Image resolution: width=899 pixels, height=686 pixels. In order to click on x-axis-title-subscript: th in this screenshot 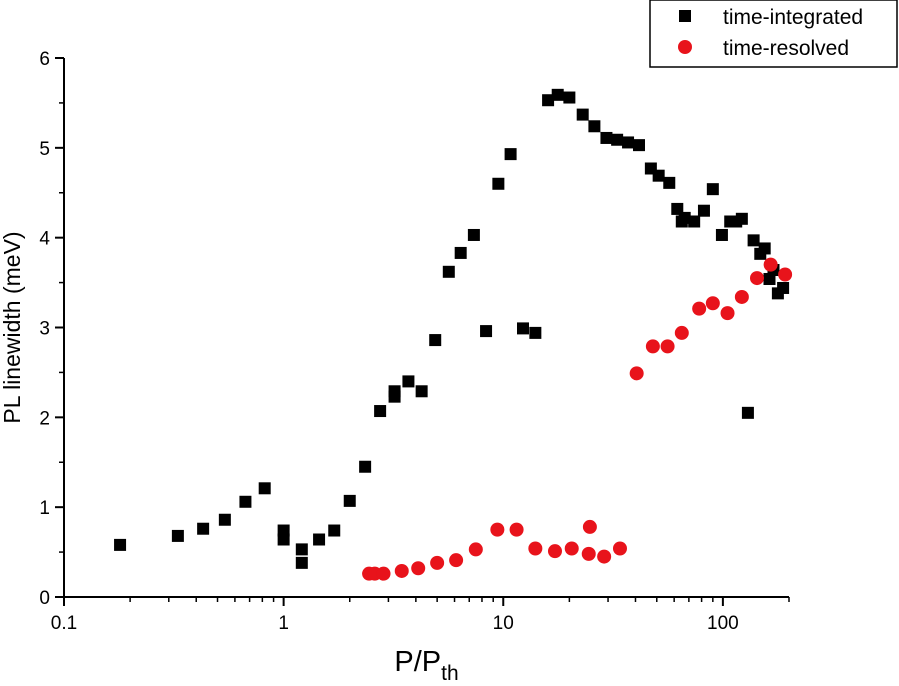, I will do `click(450, 673)`.